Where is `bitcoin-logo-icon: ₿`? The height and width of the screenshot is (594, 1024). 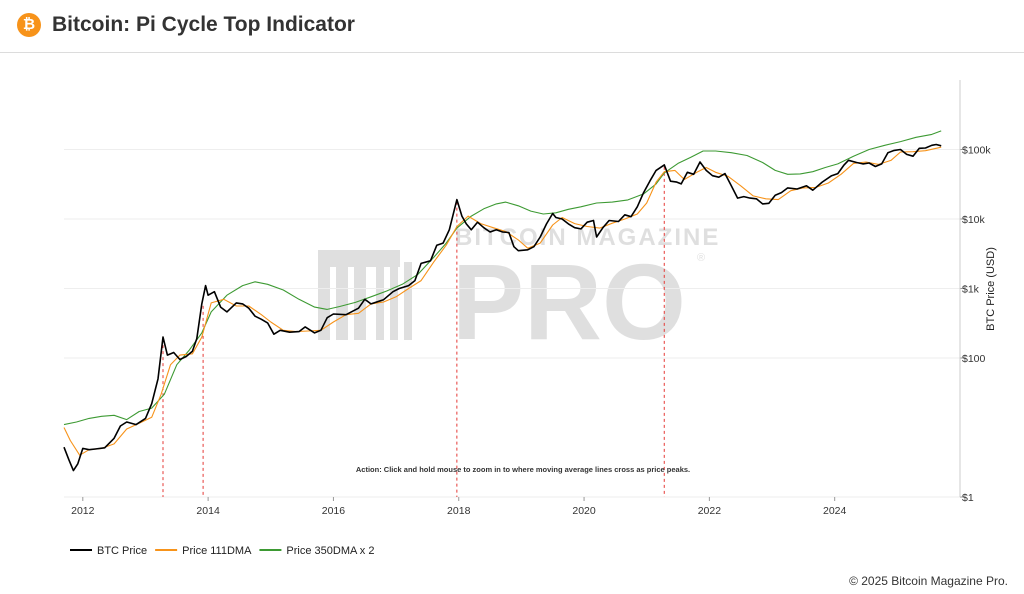
bitcoin-logo-icon: ₿ is located at coordinates (29, 25).